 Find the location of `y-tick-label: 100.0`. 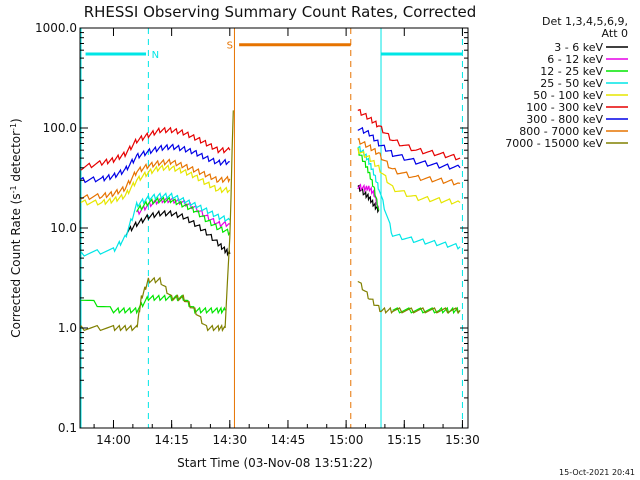

y-tick-label: 100.0 is located at coordinates (60, 128).